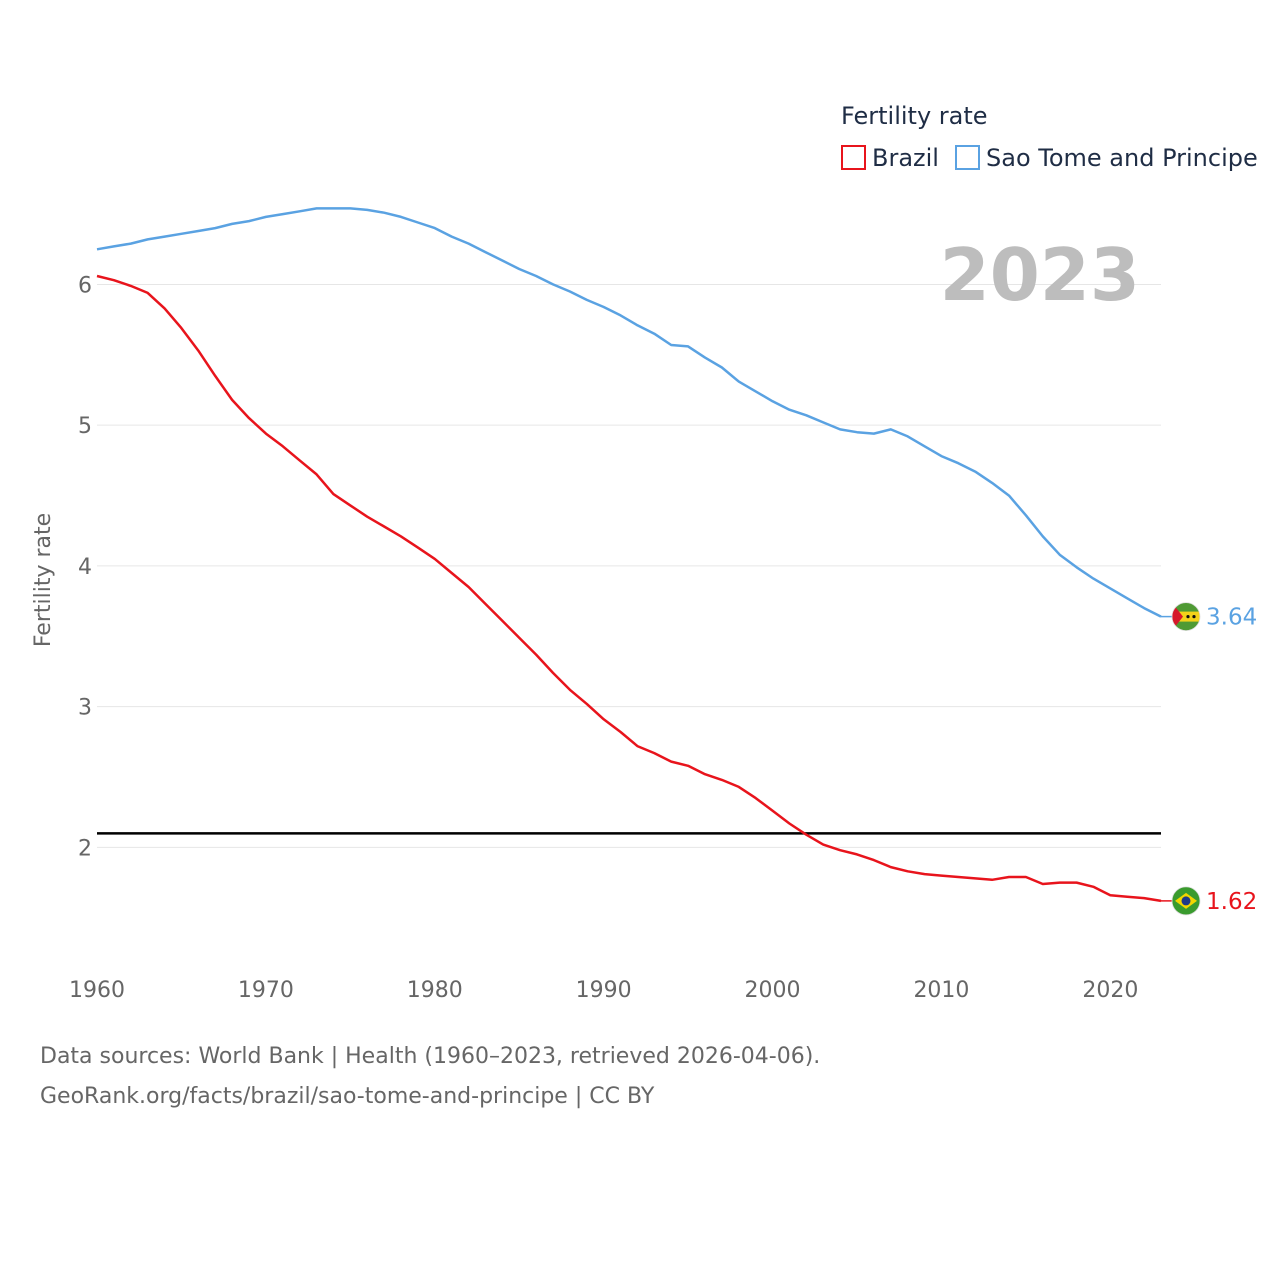  I want to click on legend-swatch-brazil, so click(853, 157).